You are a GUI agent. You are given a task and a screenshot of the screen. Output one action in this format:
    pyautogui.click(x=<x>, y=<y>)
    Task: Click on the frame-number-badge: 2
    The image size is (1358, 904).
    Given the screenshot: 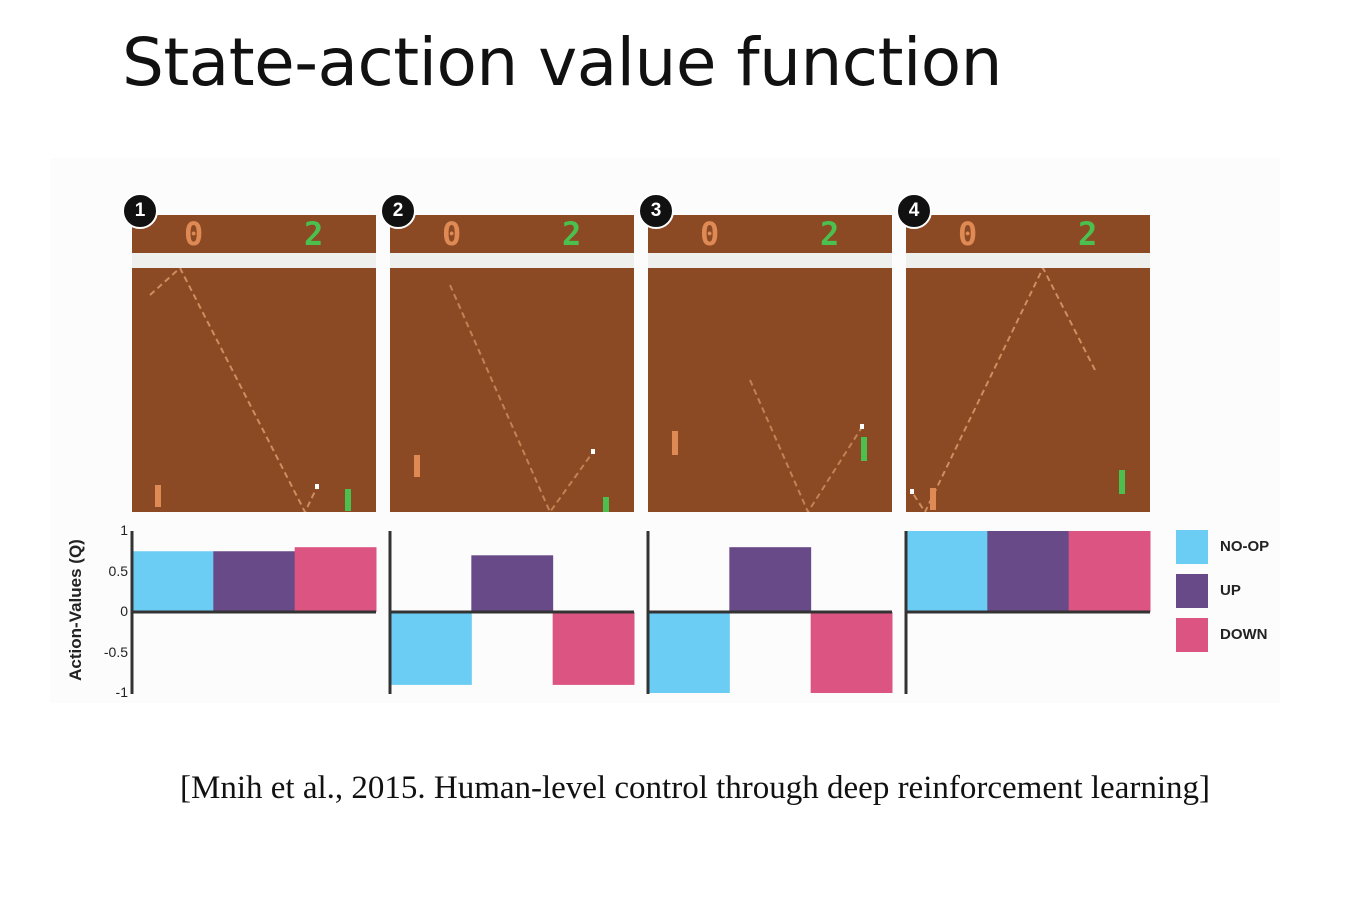 What is the action you would take?
    pyautogui.click(x=398, y=211)
    